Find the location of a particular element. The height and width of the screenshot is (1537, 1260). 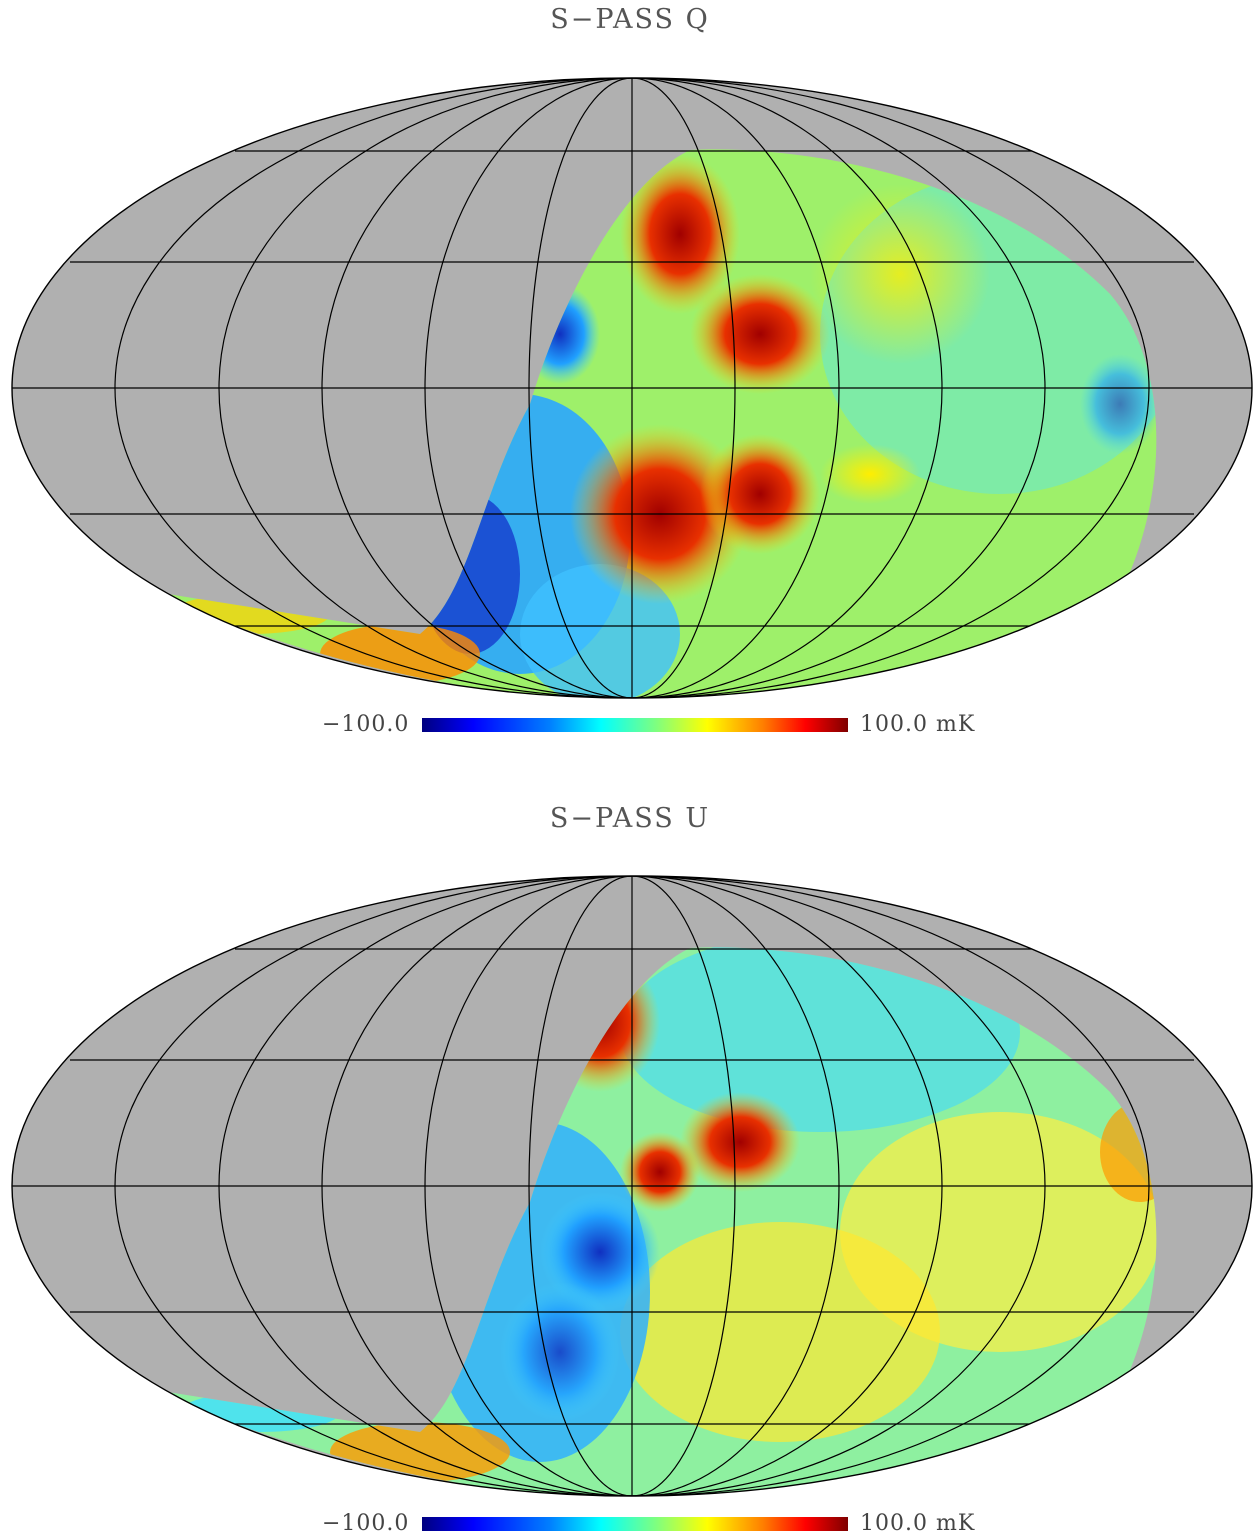

colorbar-min-label-q: −100.0 is located at coordinates (366, 724).